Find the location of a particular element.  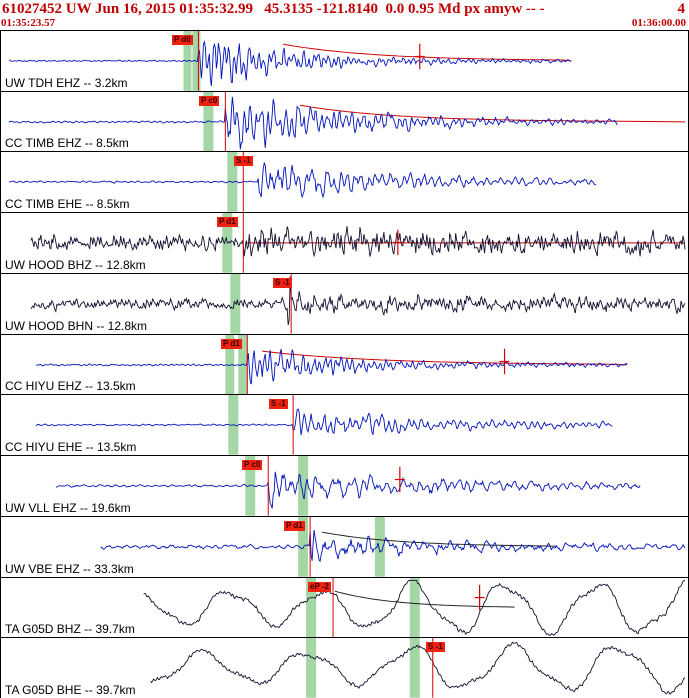

trace-label: TA G05D BHZ -- 39.7km is located at coordinates (70, 629).